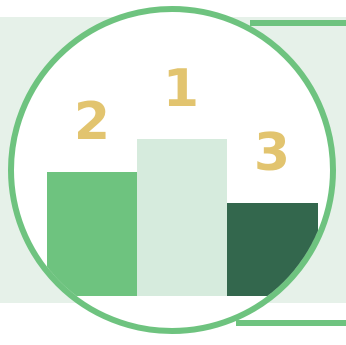 This screenshot has width=346, height=345. Describe the element at coordinates (298, 23) in the screenshot. I see `top-connector-line` at that location.